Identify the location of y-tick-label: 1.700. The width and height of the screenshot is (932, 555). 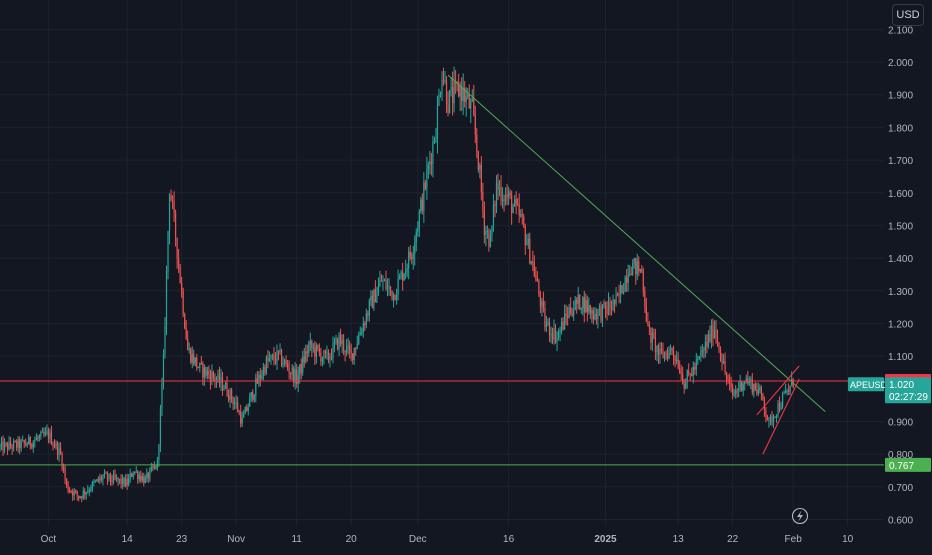
(900, 161).